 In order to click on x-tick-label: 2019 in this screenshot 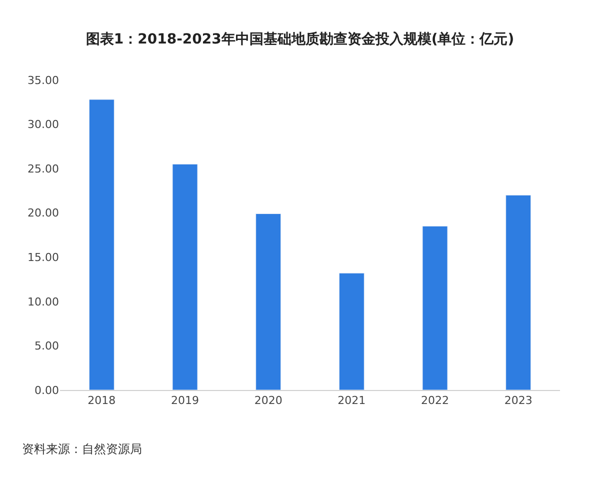, I will do `click(185, 401)`.